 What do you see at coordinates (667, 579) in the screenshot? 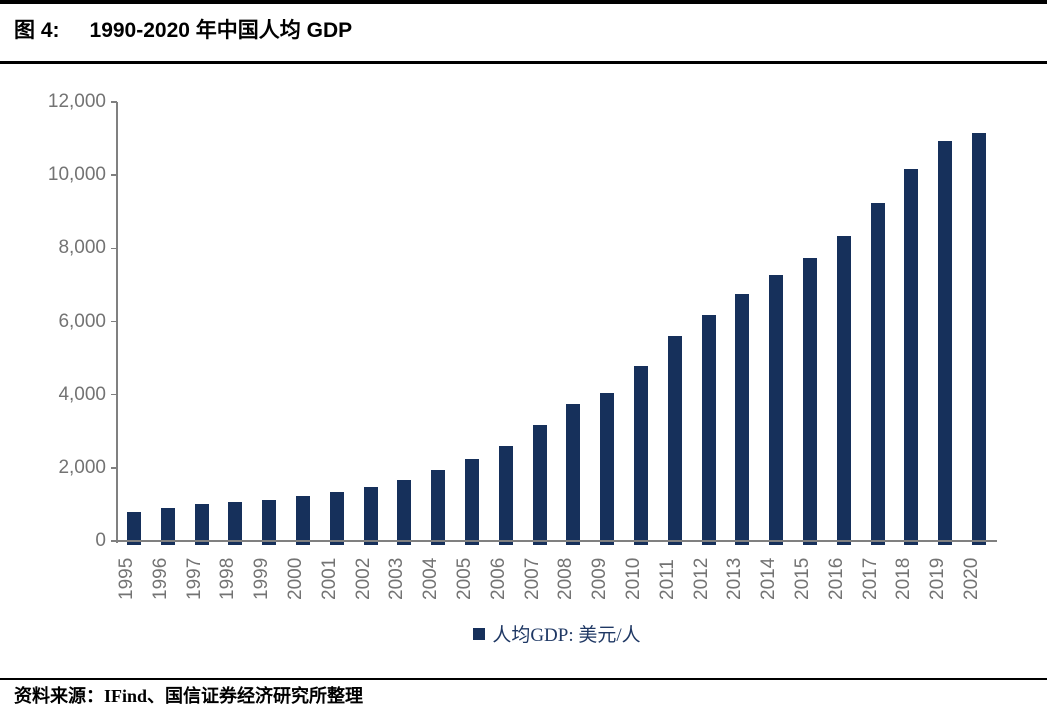
I see `x-axis-label-2011: 2011` at bounding box center [667, 579].